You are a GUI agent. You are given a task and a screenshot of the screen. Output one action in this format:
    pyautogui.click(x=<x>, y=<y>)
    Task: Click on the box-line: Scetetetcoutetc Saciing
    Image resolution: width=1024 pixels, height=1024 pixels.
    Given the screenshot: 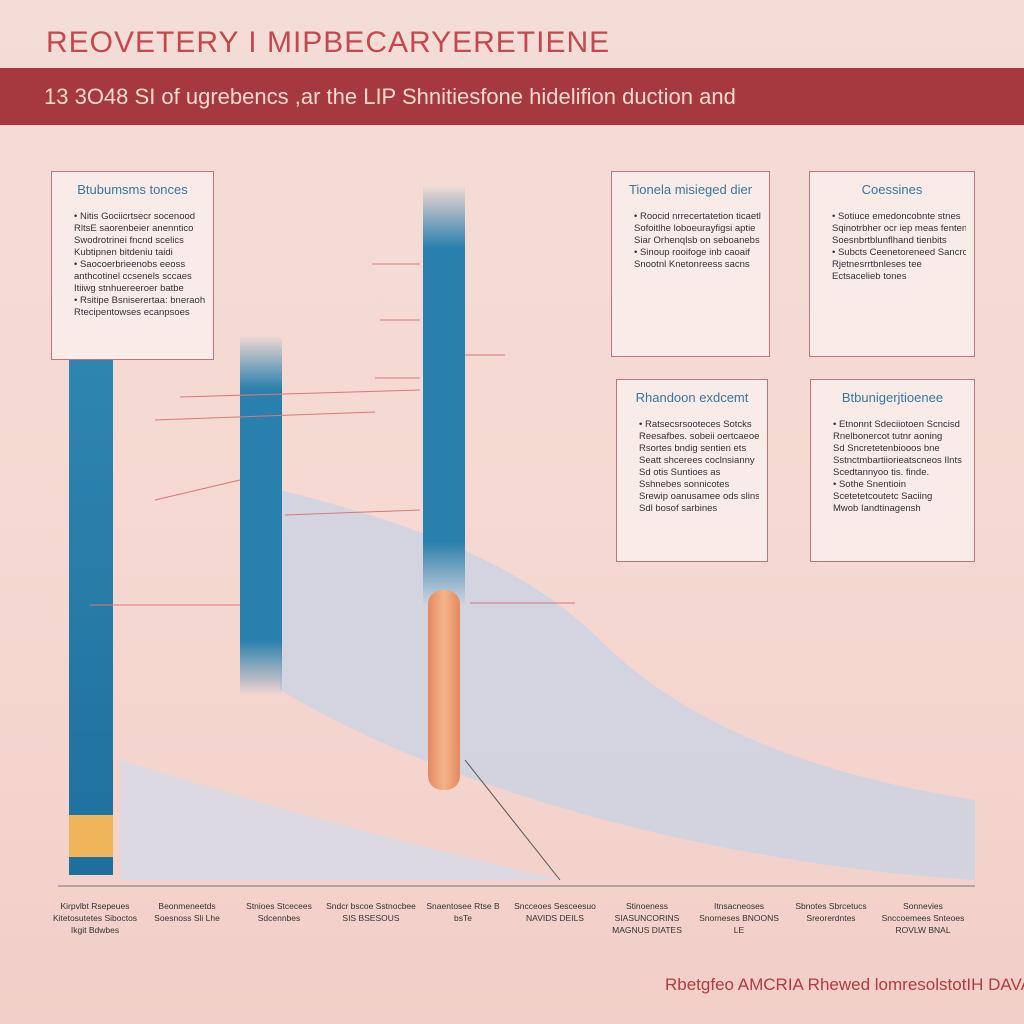 What is the action you would take?
    pyautogui.click(x=883, y=496)
    